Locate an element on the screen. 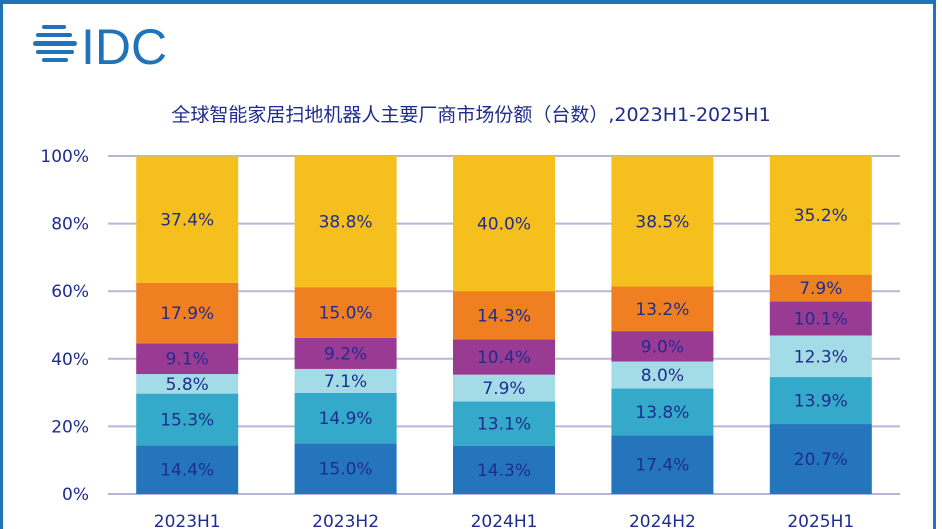 This screenshot has height=529, width=942. idc-logo: IDC is located at coordinates (100, 45).